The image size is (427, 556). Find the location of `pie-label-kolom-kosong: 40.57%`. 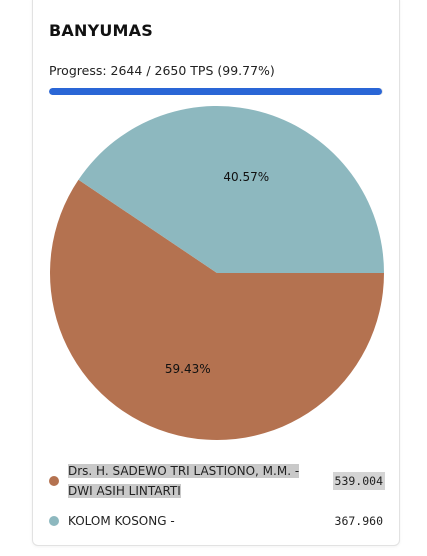

pie-label-kolom-kosong: 40.57% is located at coordinates (246, 177).